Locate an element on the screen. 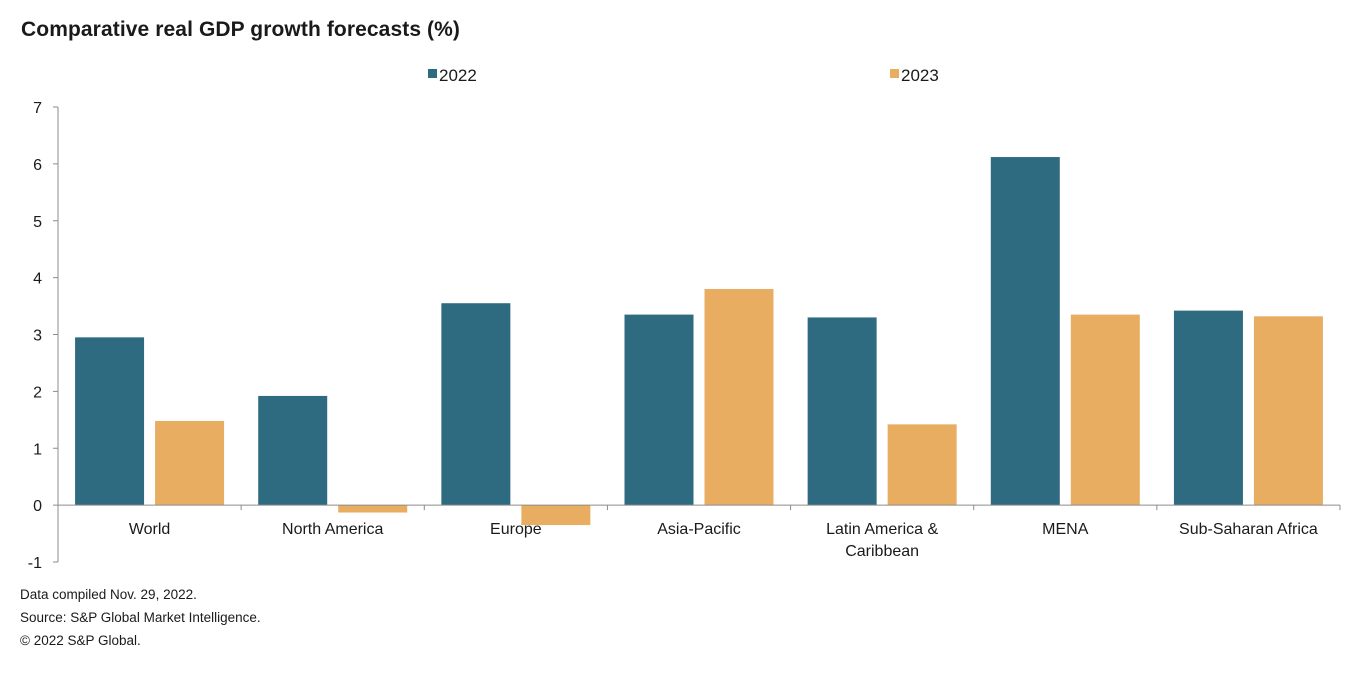  y-tick-label: 0 is located at coordinates (37, 506).